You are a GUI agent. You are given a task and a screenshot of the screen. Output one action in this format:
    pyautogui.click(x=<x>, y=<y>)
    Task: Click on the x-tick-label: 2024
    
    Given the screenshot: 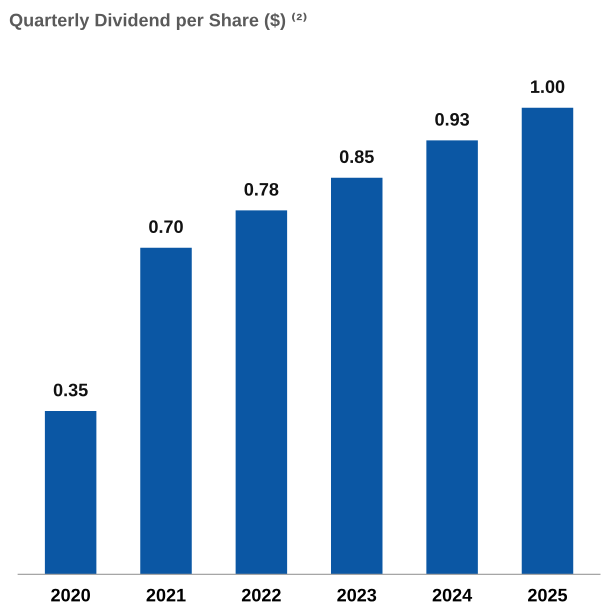 What is the action you would take?
    pyautogui.click(x=452, y=595)
    